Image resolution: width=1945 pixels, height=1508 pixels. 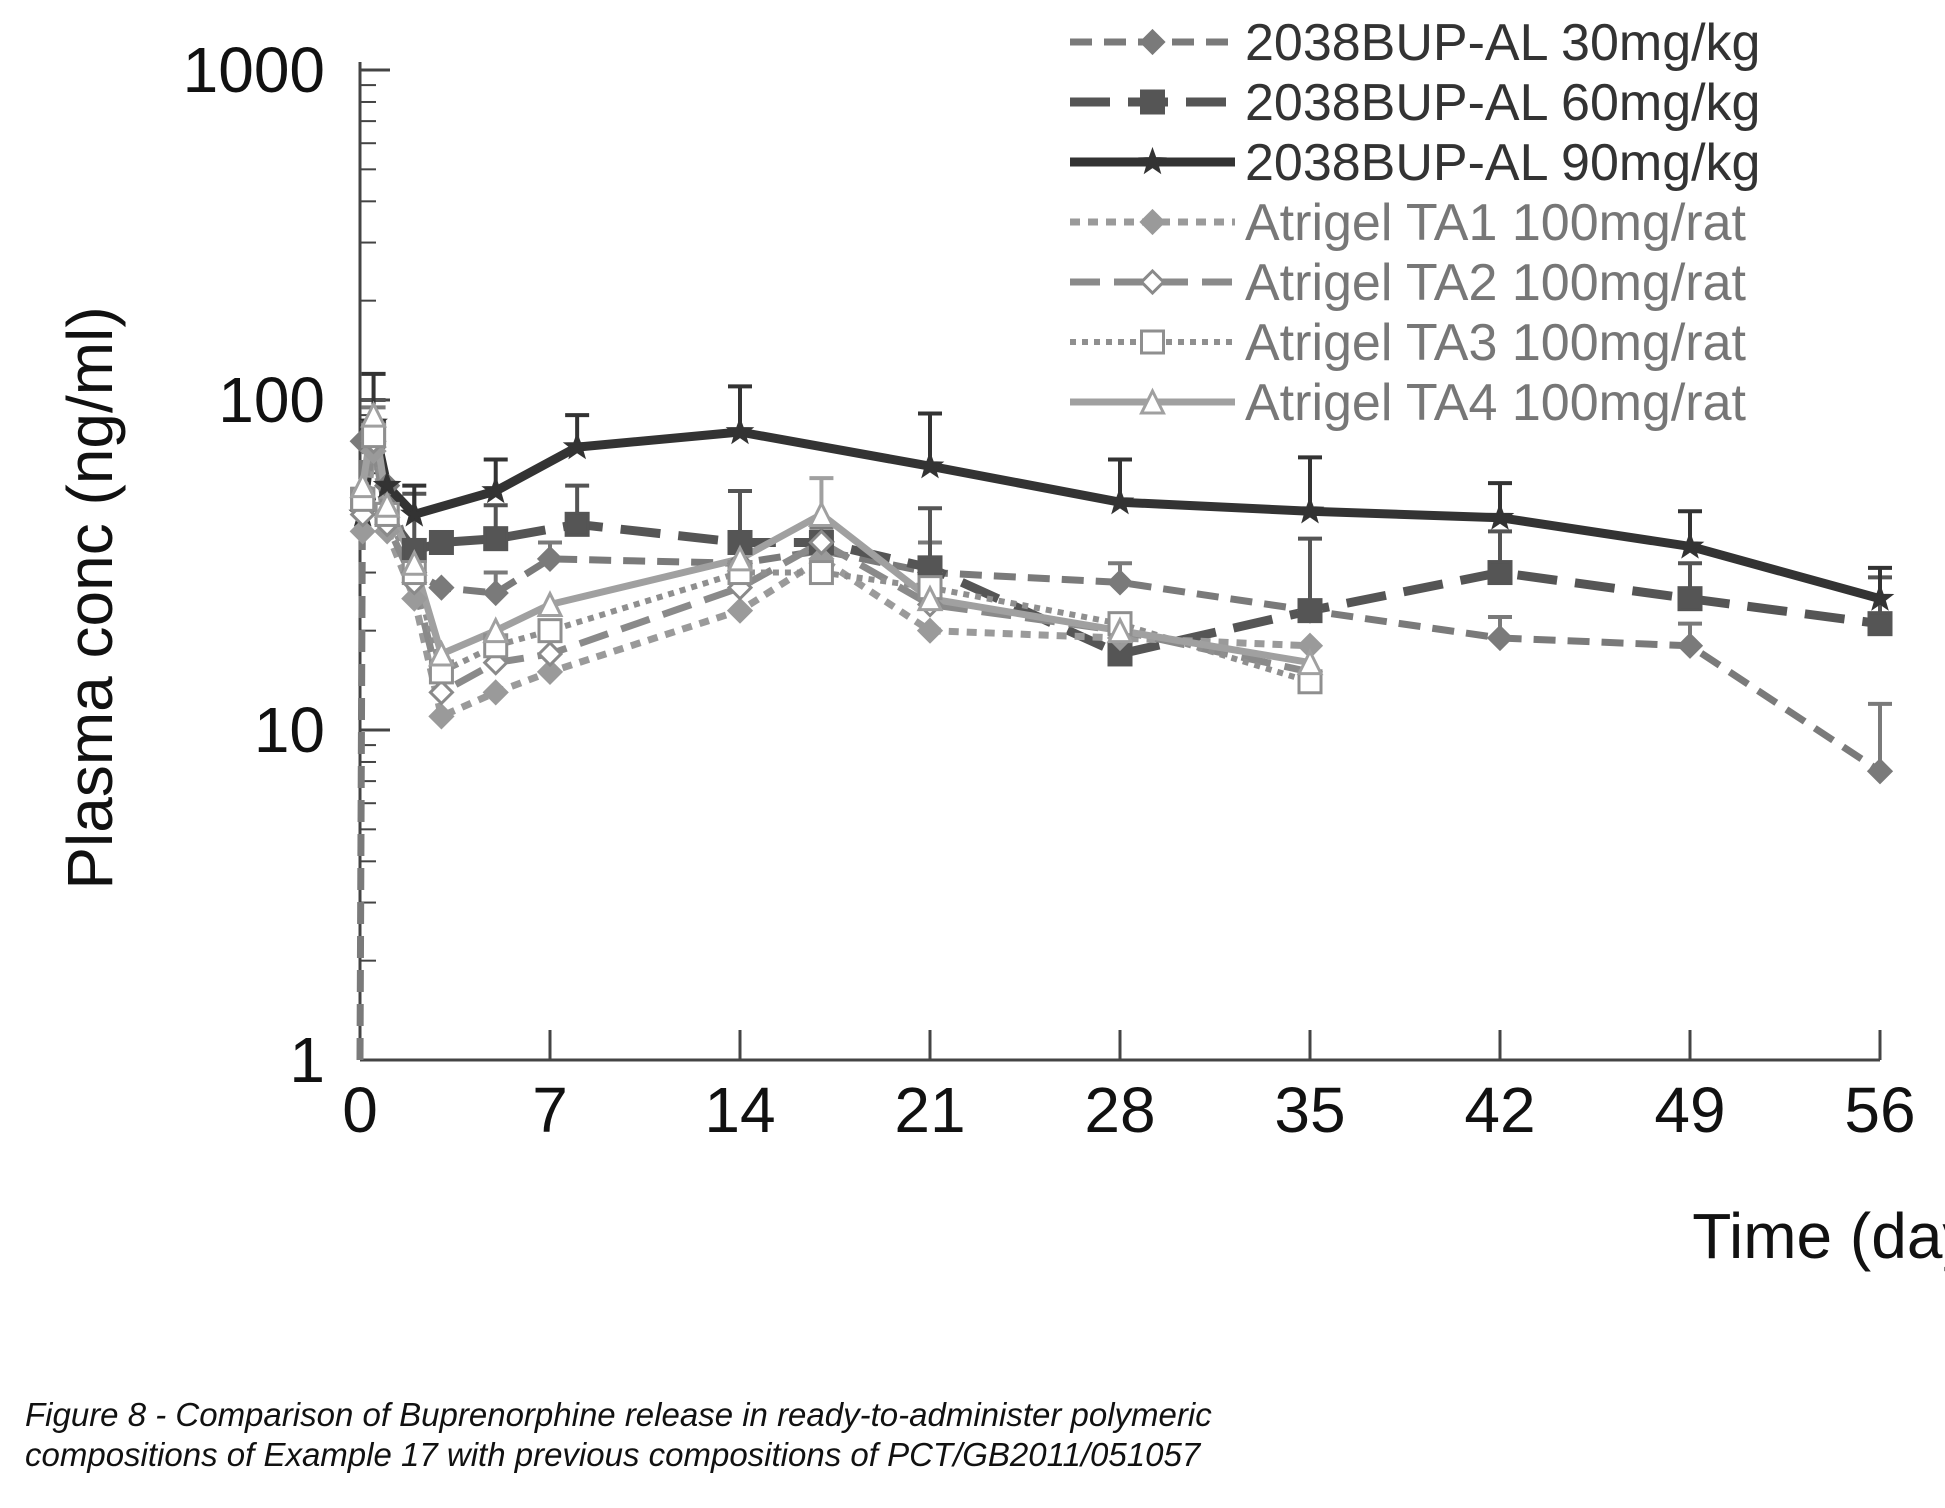 What do you see at coordinates (1499, 1110) in the screenshot?
I see `x-tick-label: 42` at bounding box center [1499, 1110].